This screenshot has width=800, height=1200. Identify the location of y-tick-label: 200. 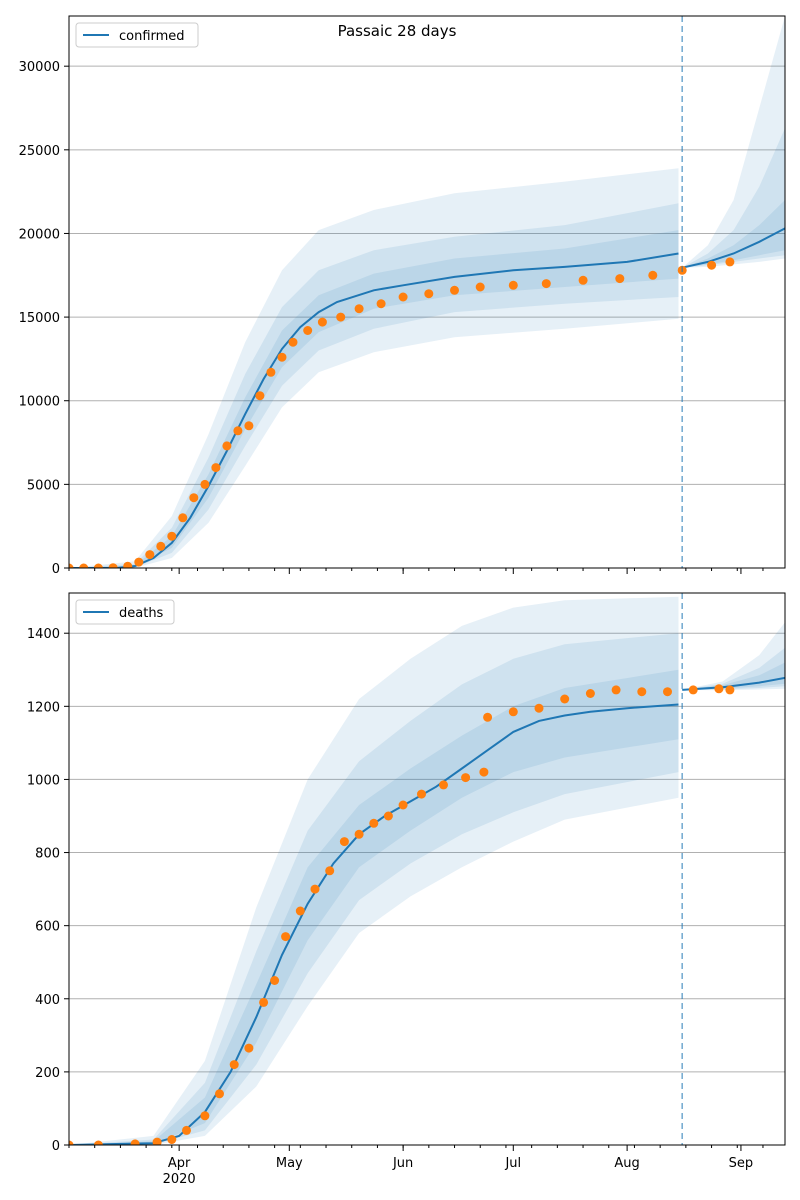
(47, 1073).